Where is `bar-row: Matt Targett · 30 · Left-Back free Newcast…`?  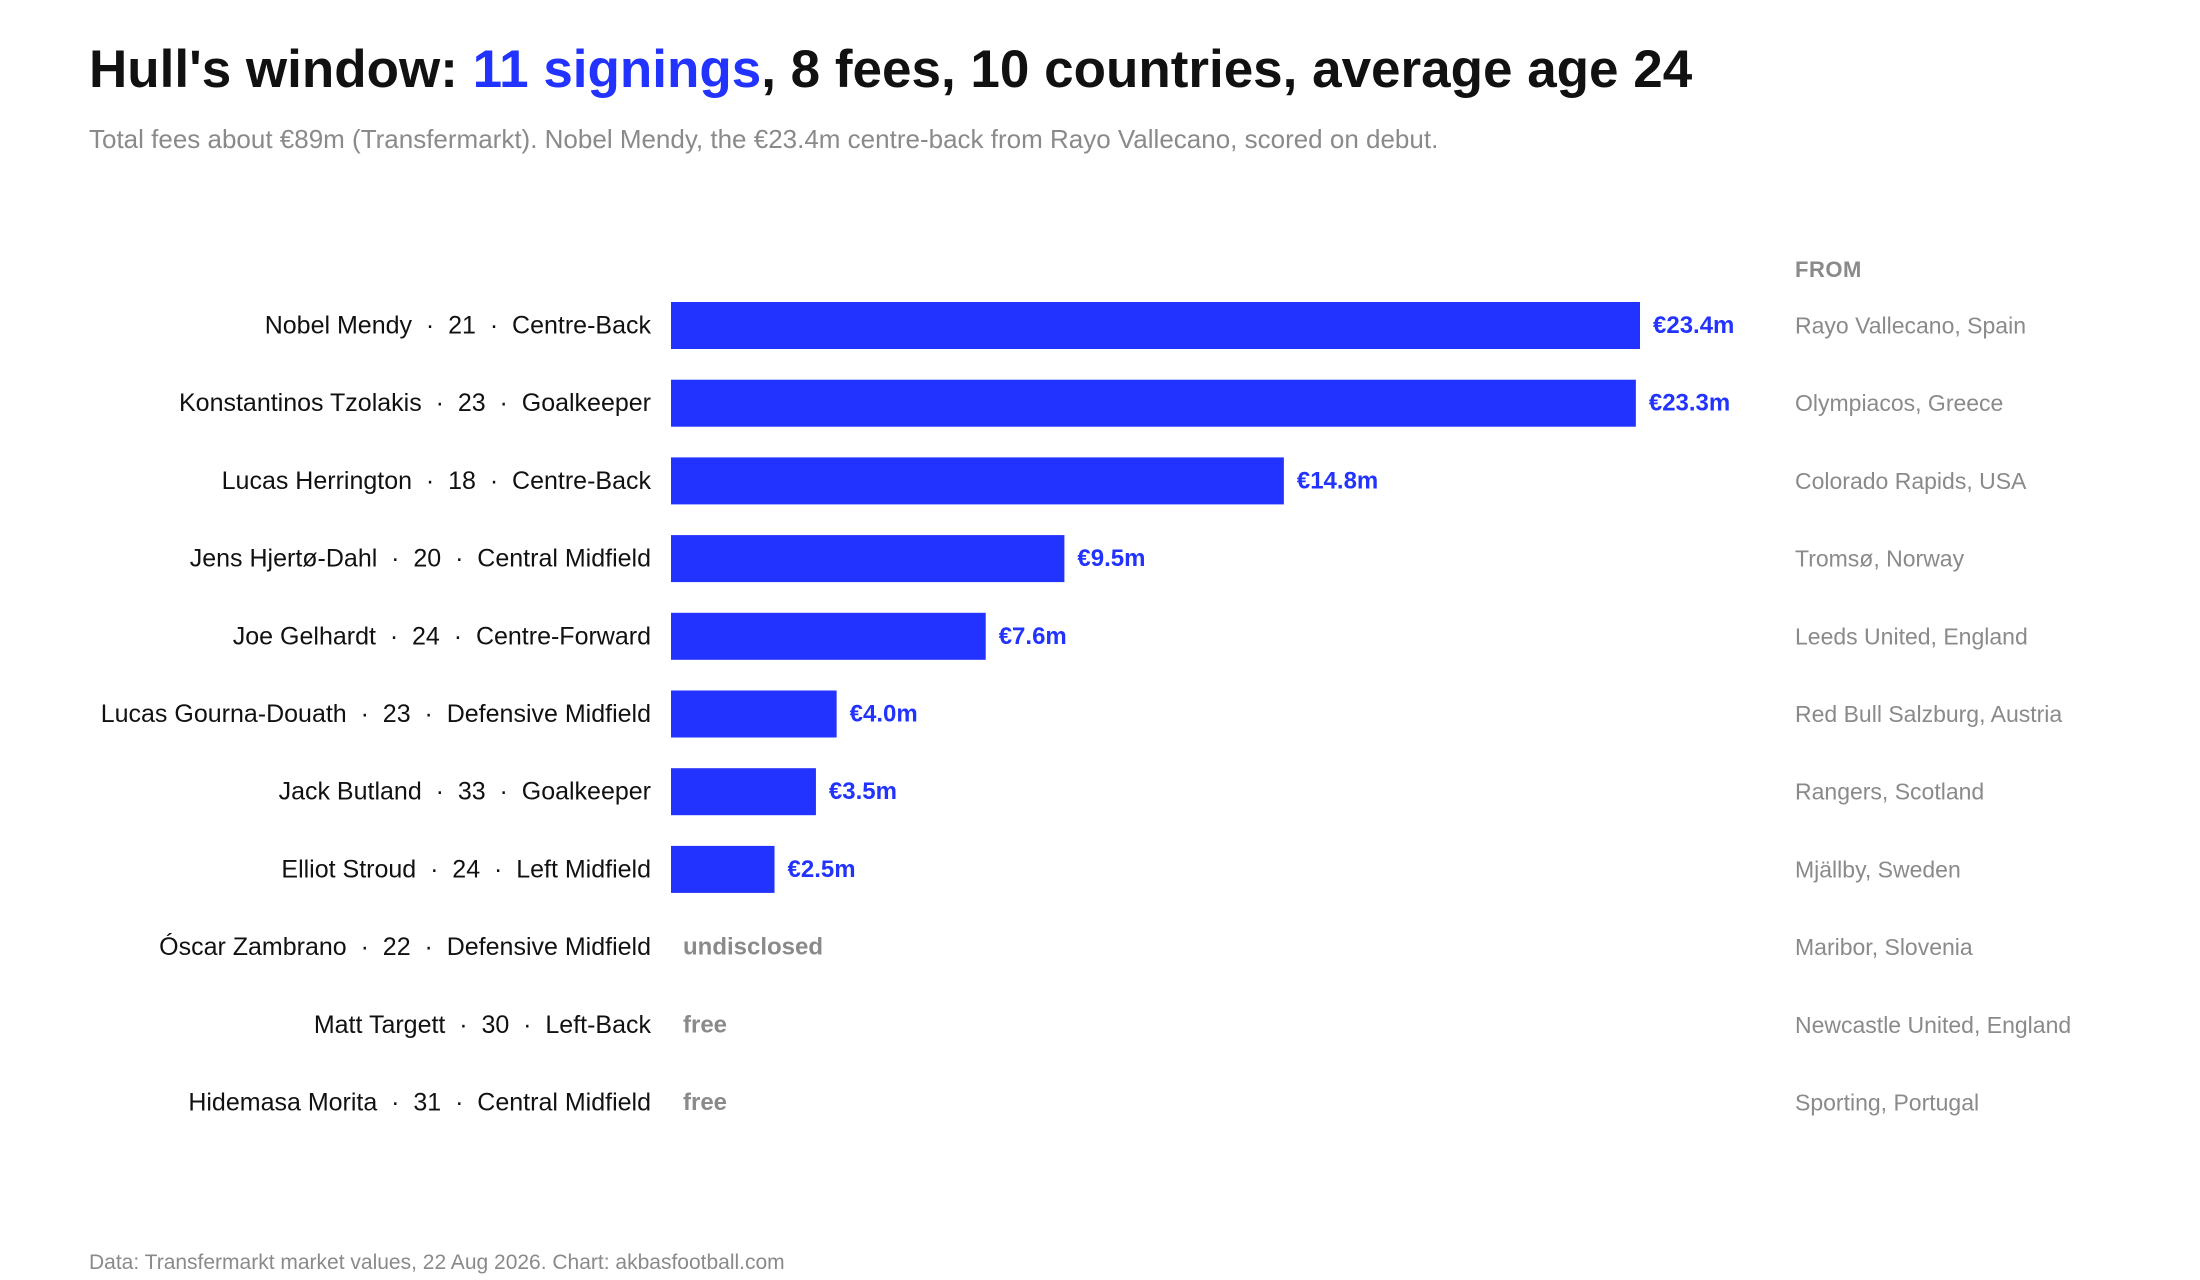 bar-row: Matt Targett · 30 · Left-Back free Newcast… is located at coordinates (1192, 1025).